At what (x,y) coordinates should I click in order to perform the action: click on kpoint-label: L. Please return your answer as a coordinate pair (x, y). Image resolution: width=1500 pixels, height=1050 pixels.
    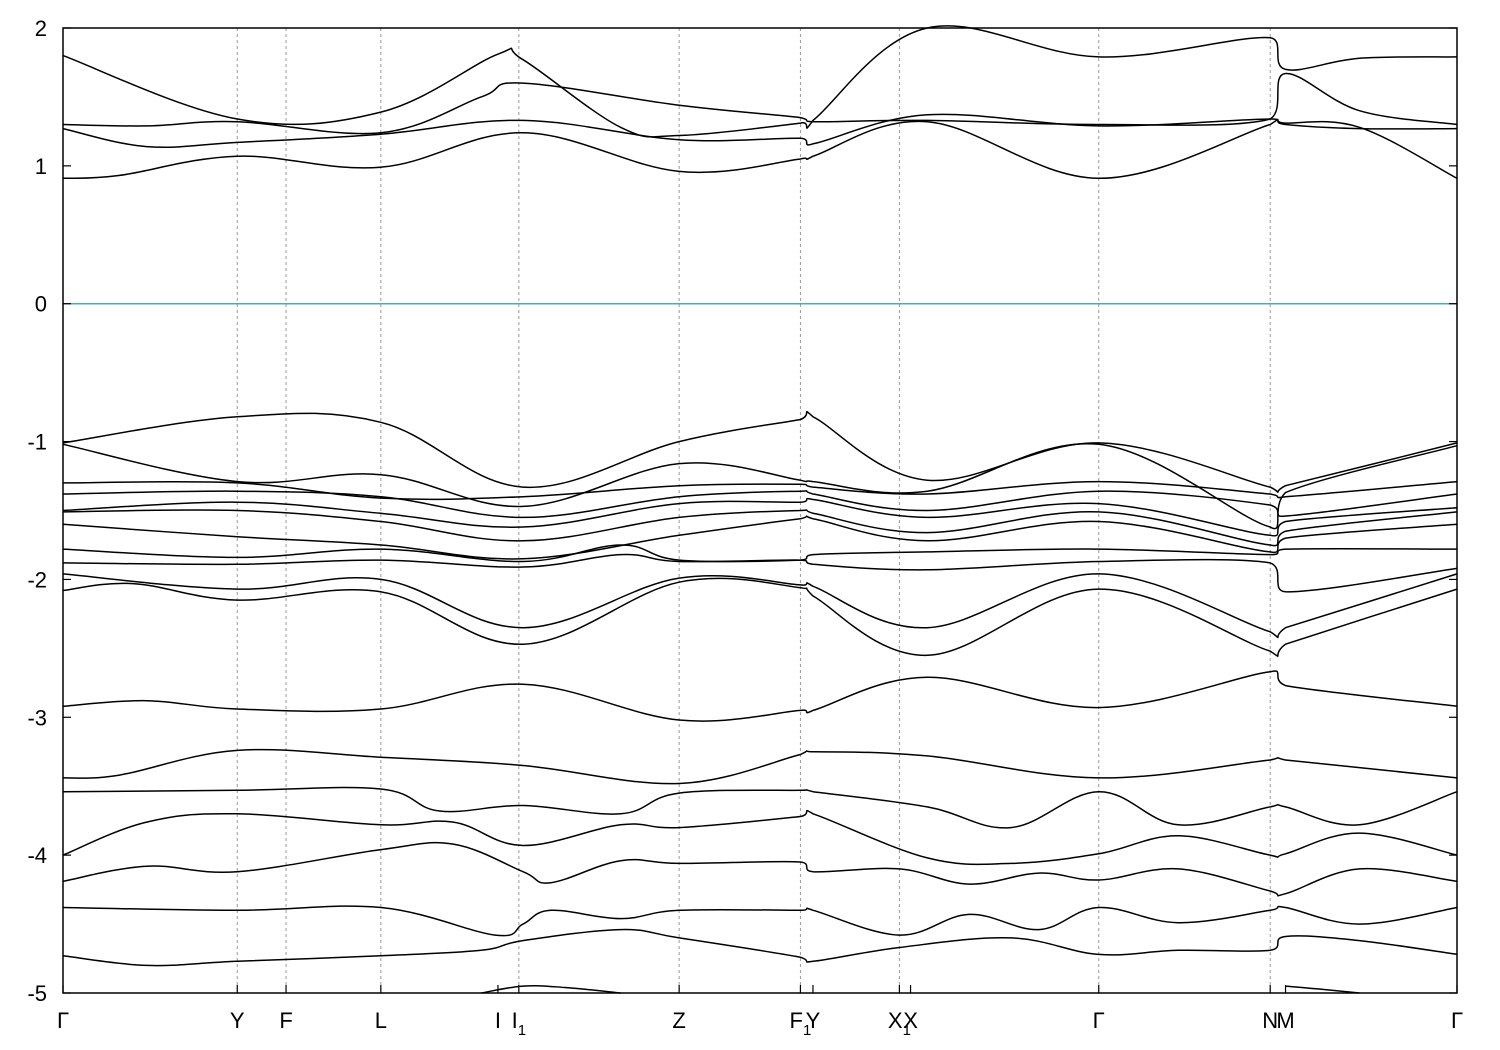
    Looking at the image, I should click on (381, 1020).